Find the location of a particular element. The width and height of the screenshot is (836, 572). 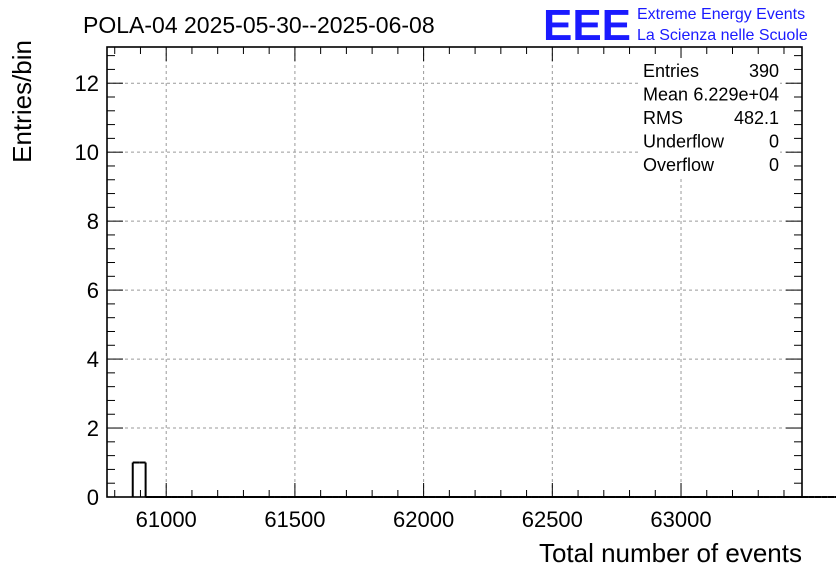

eee-logo-mark: EEE is located at coordinates (587, 25).